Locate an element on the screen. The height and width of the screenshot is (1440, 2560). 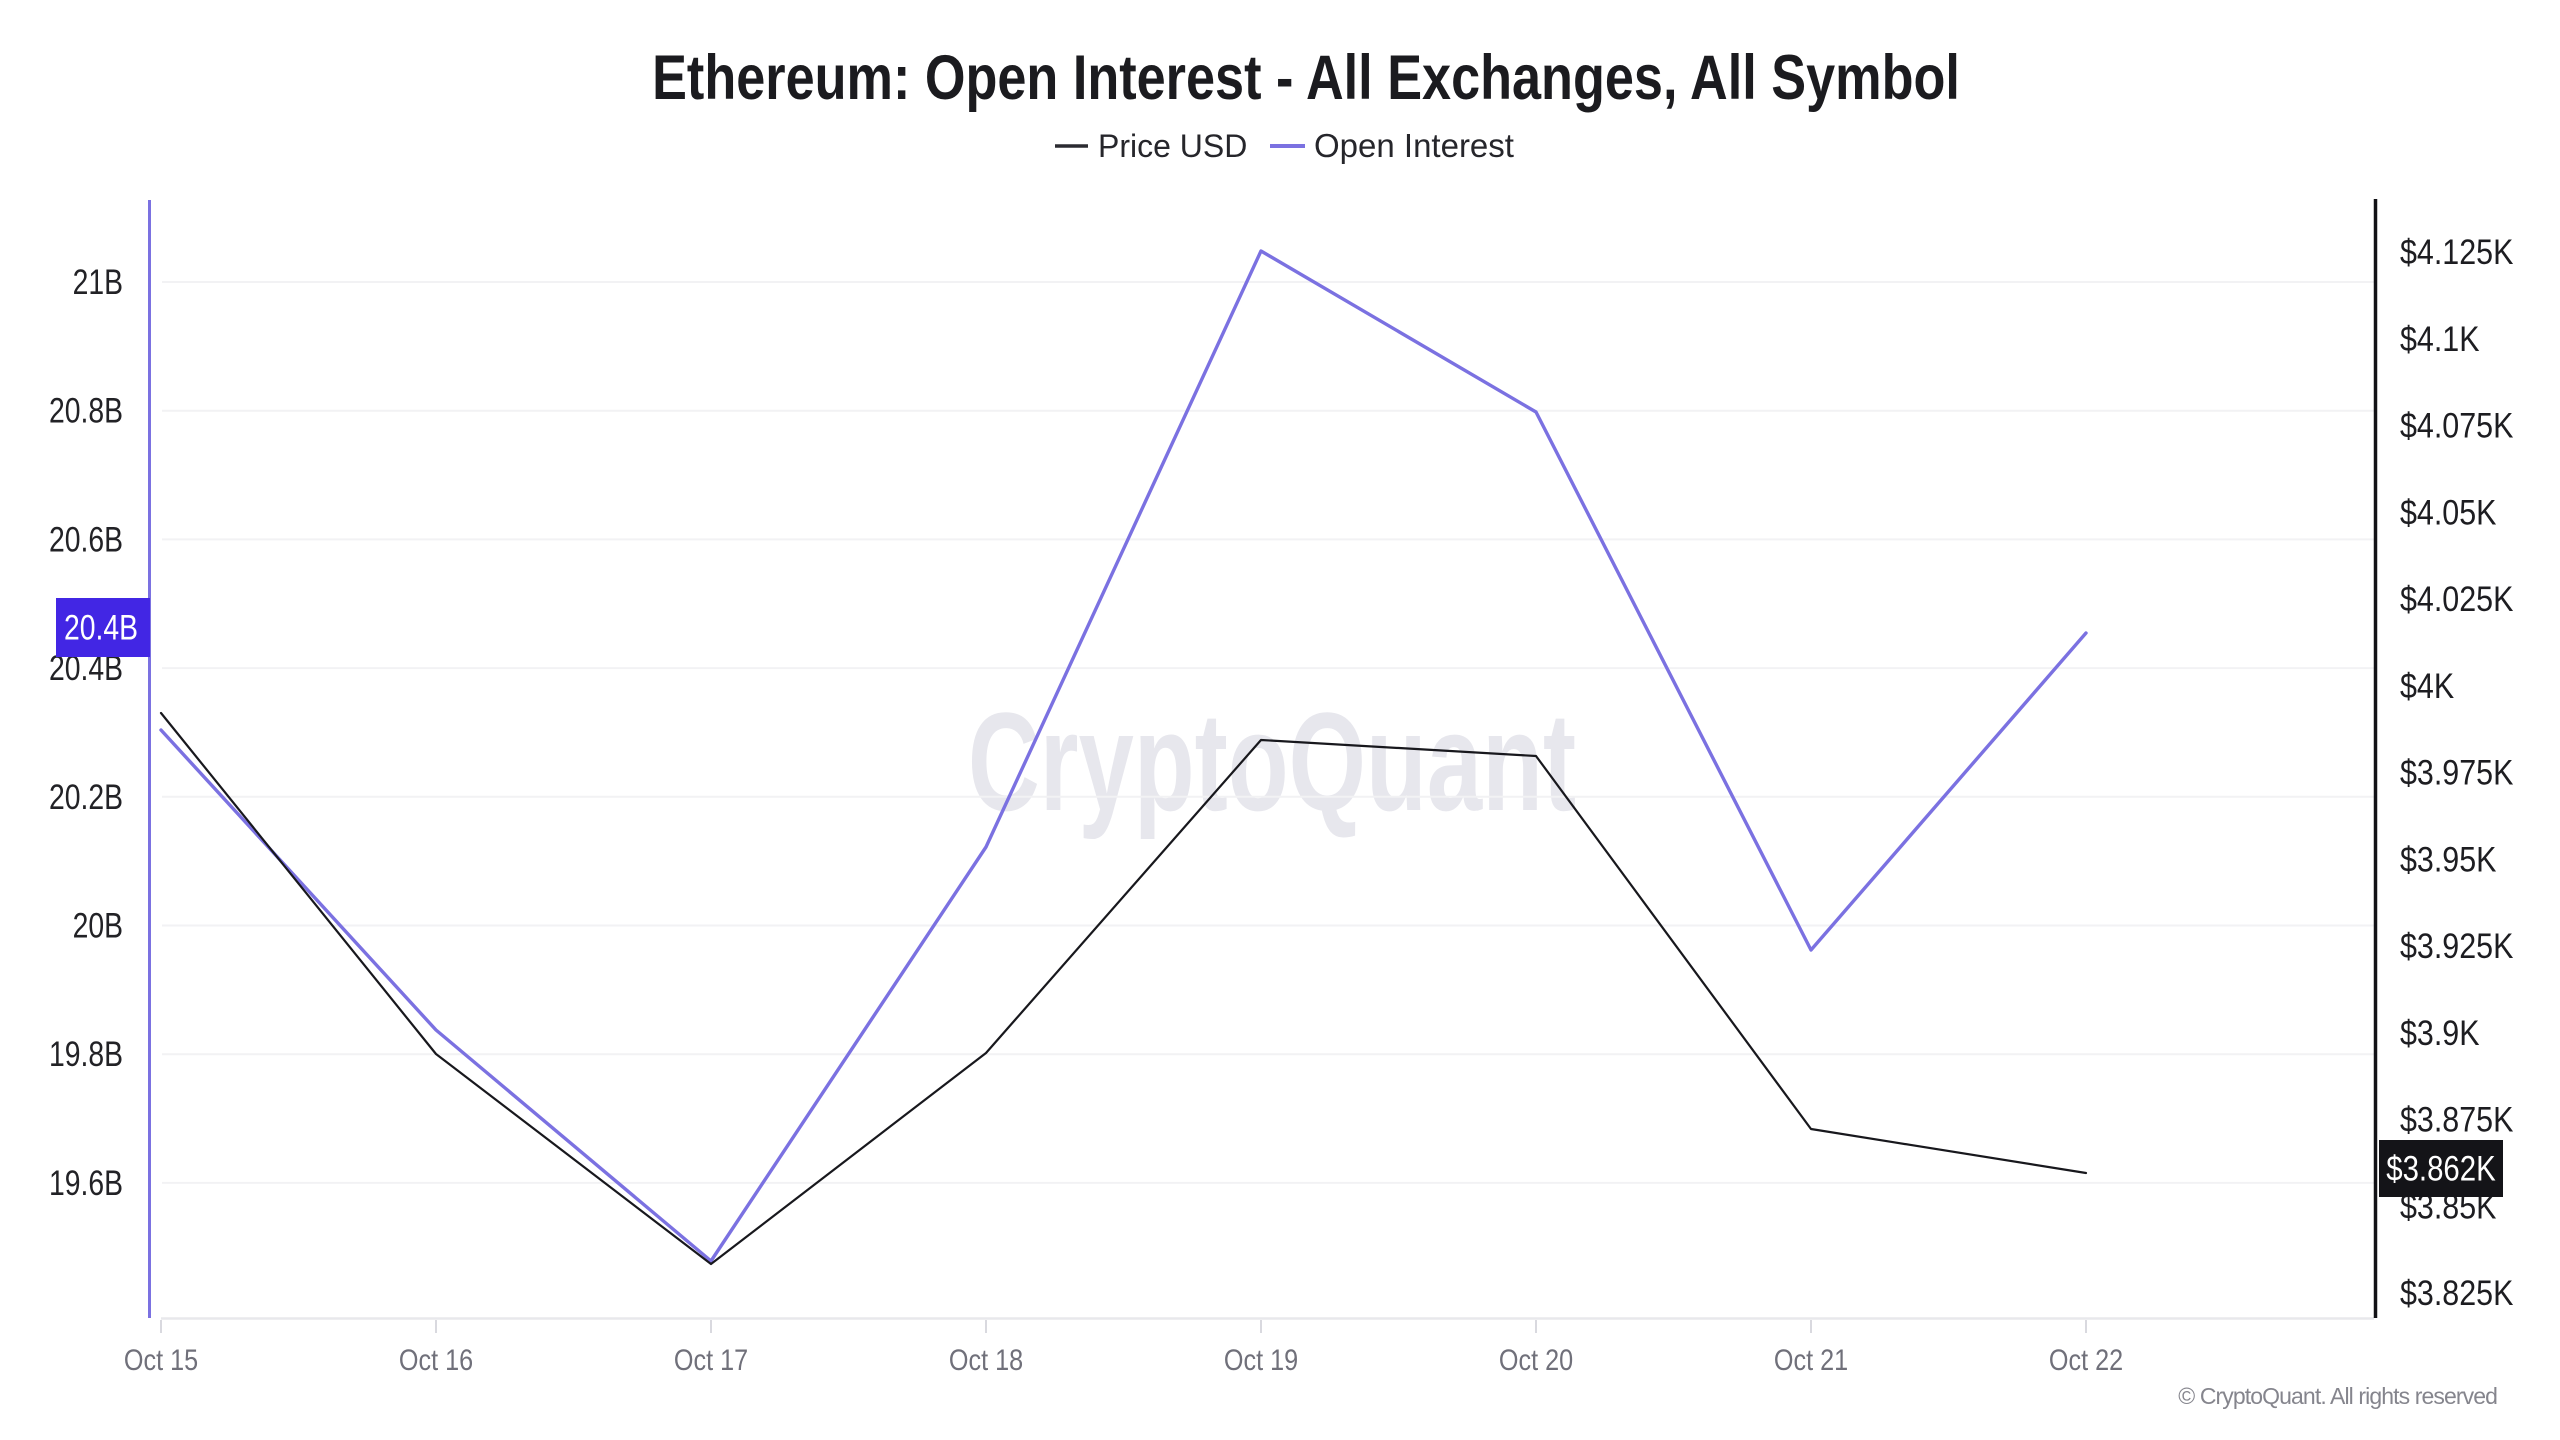
svg-text: $4.025K is located at coordinates (2457, 598).